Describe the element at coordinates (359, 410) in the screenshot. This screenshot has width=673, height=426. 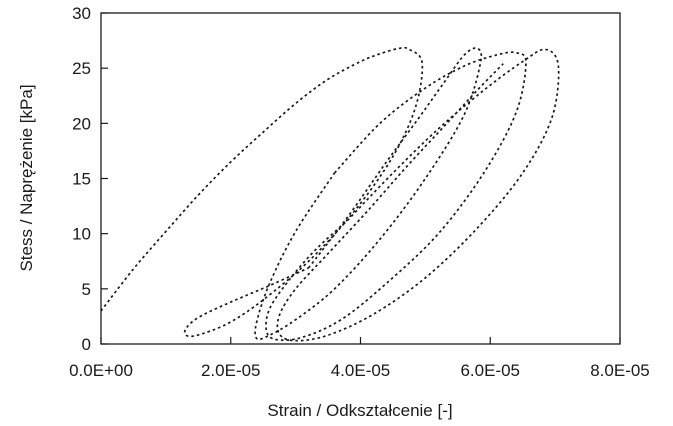
I see `x-axis-label: Strain / Odkształcenie [-]` at that location.